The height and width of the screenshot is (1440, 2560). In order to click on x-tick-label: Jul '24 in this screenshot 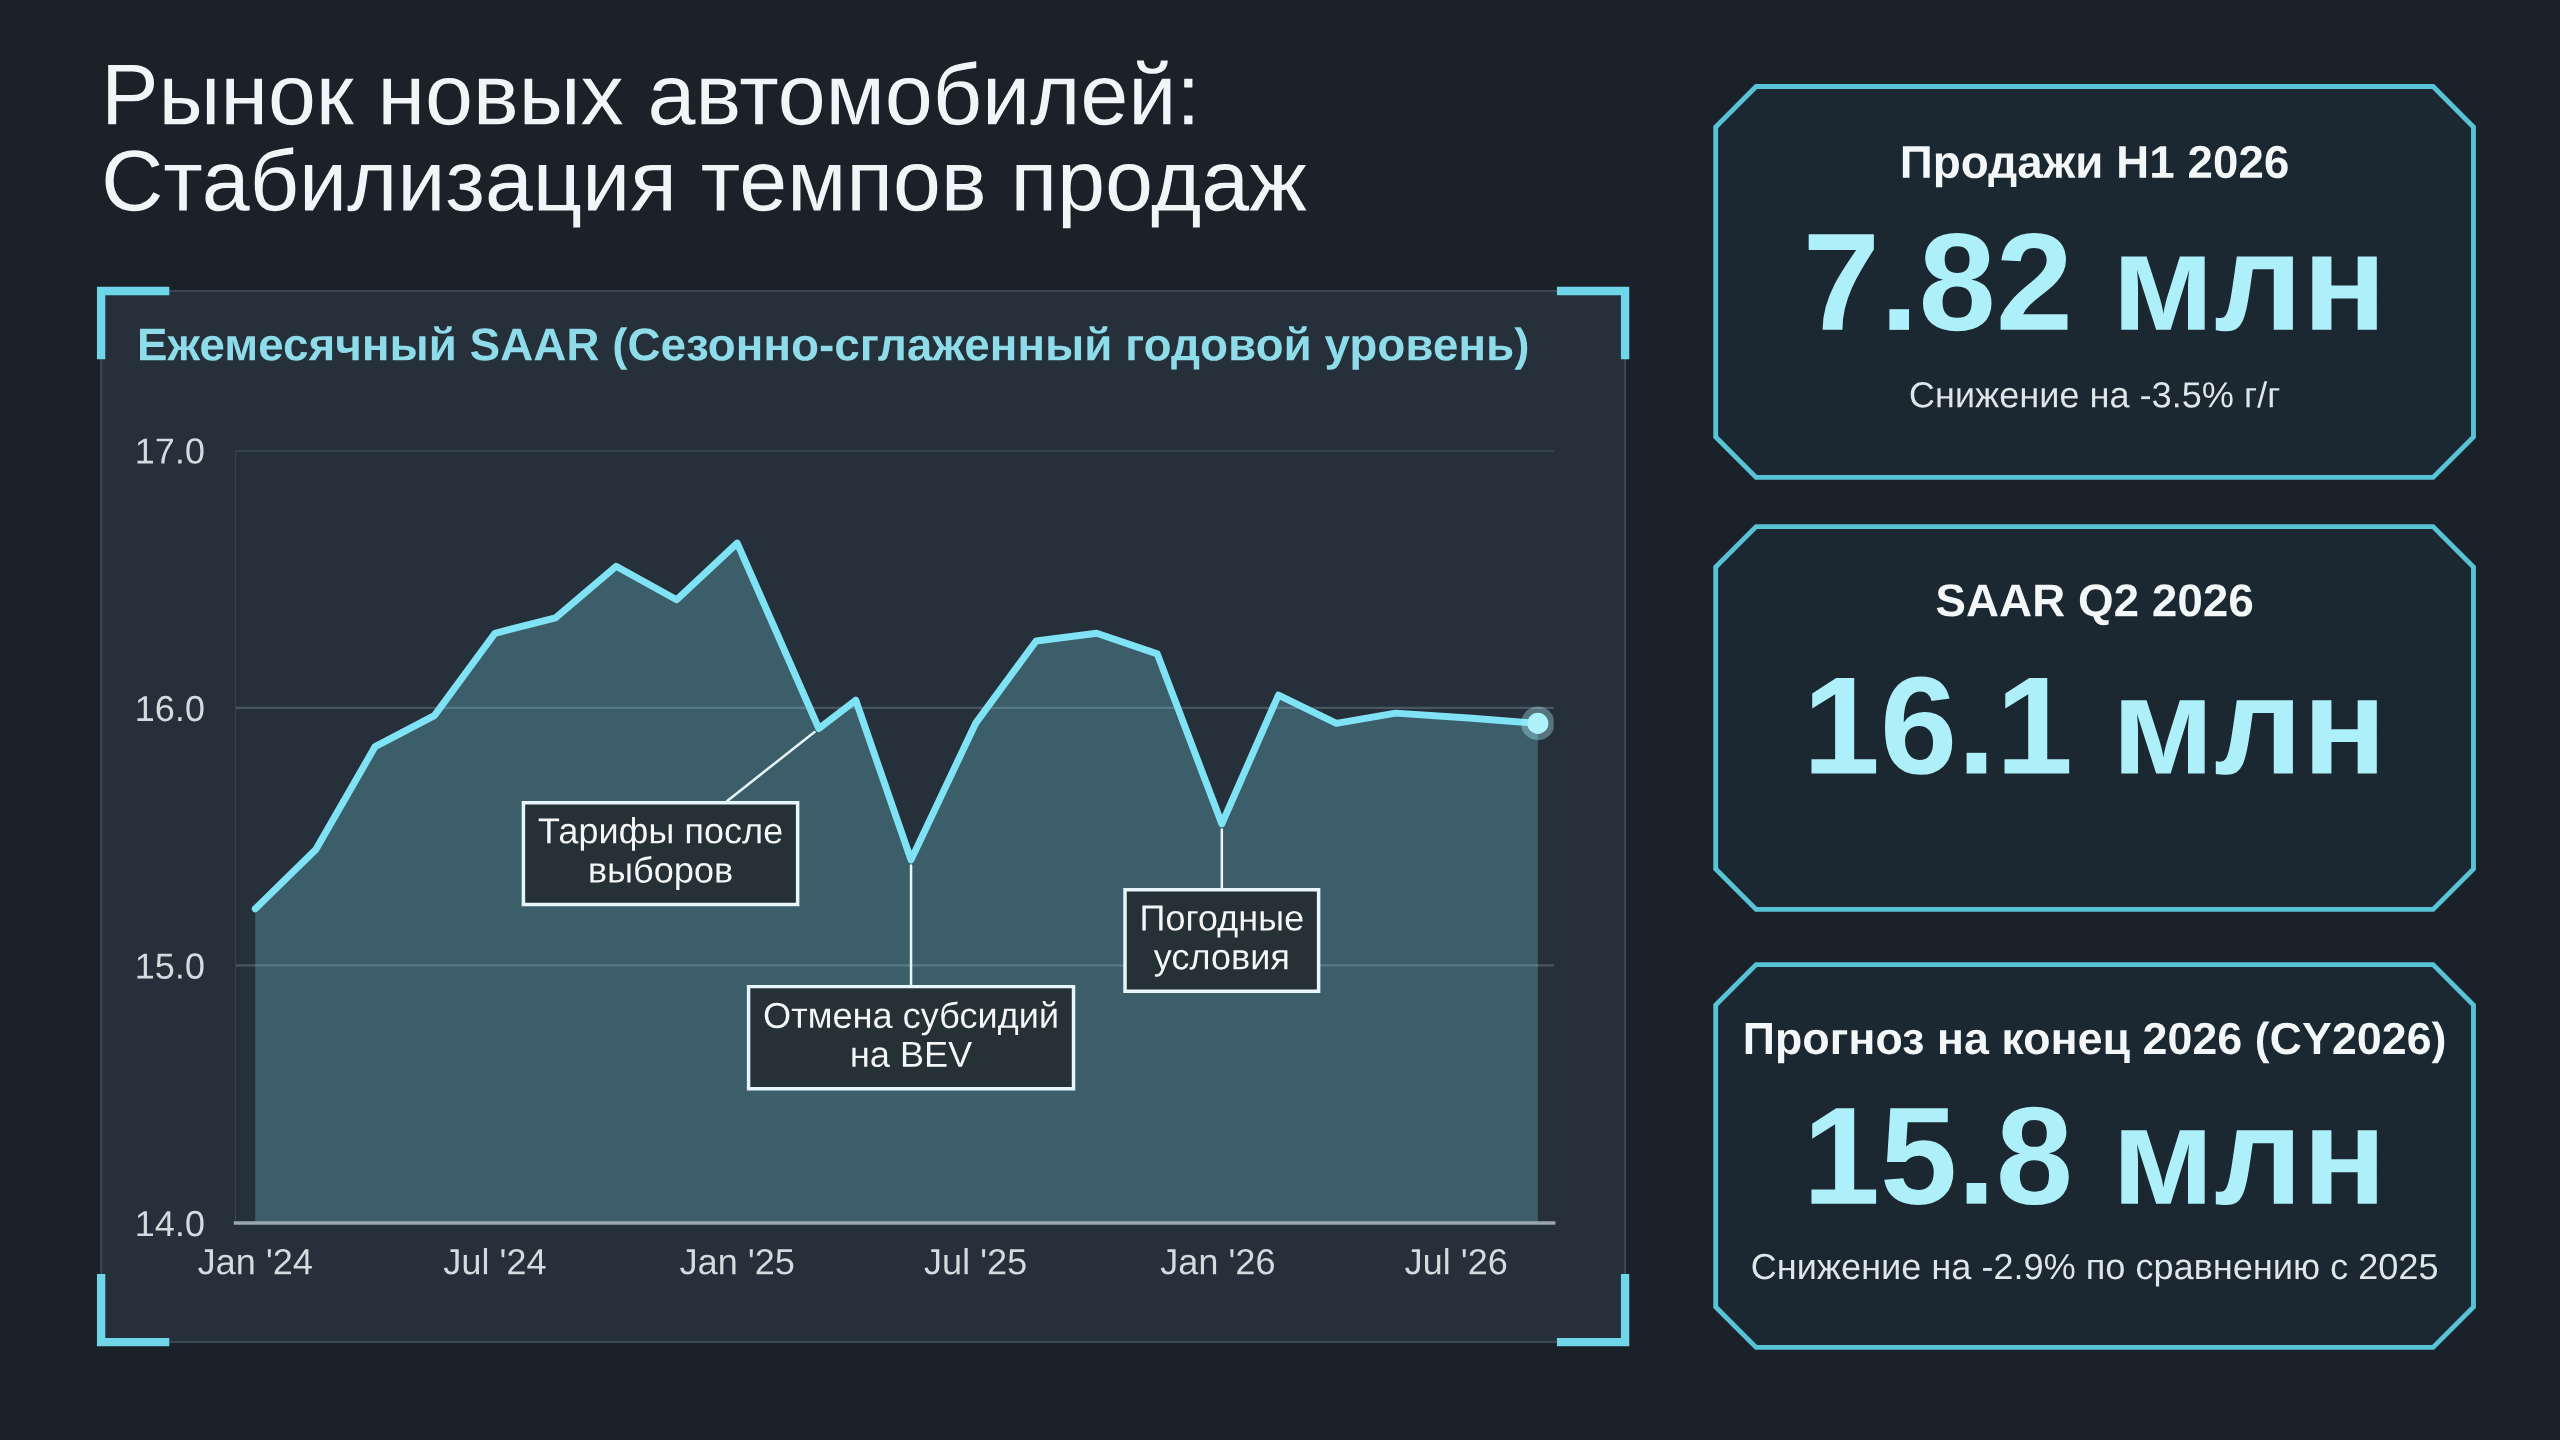, I will do `click(494, 1261)`.